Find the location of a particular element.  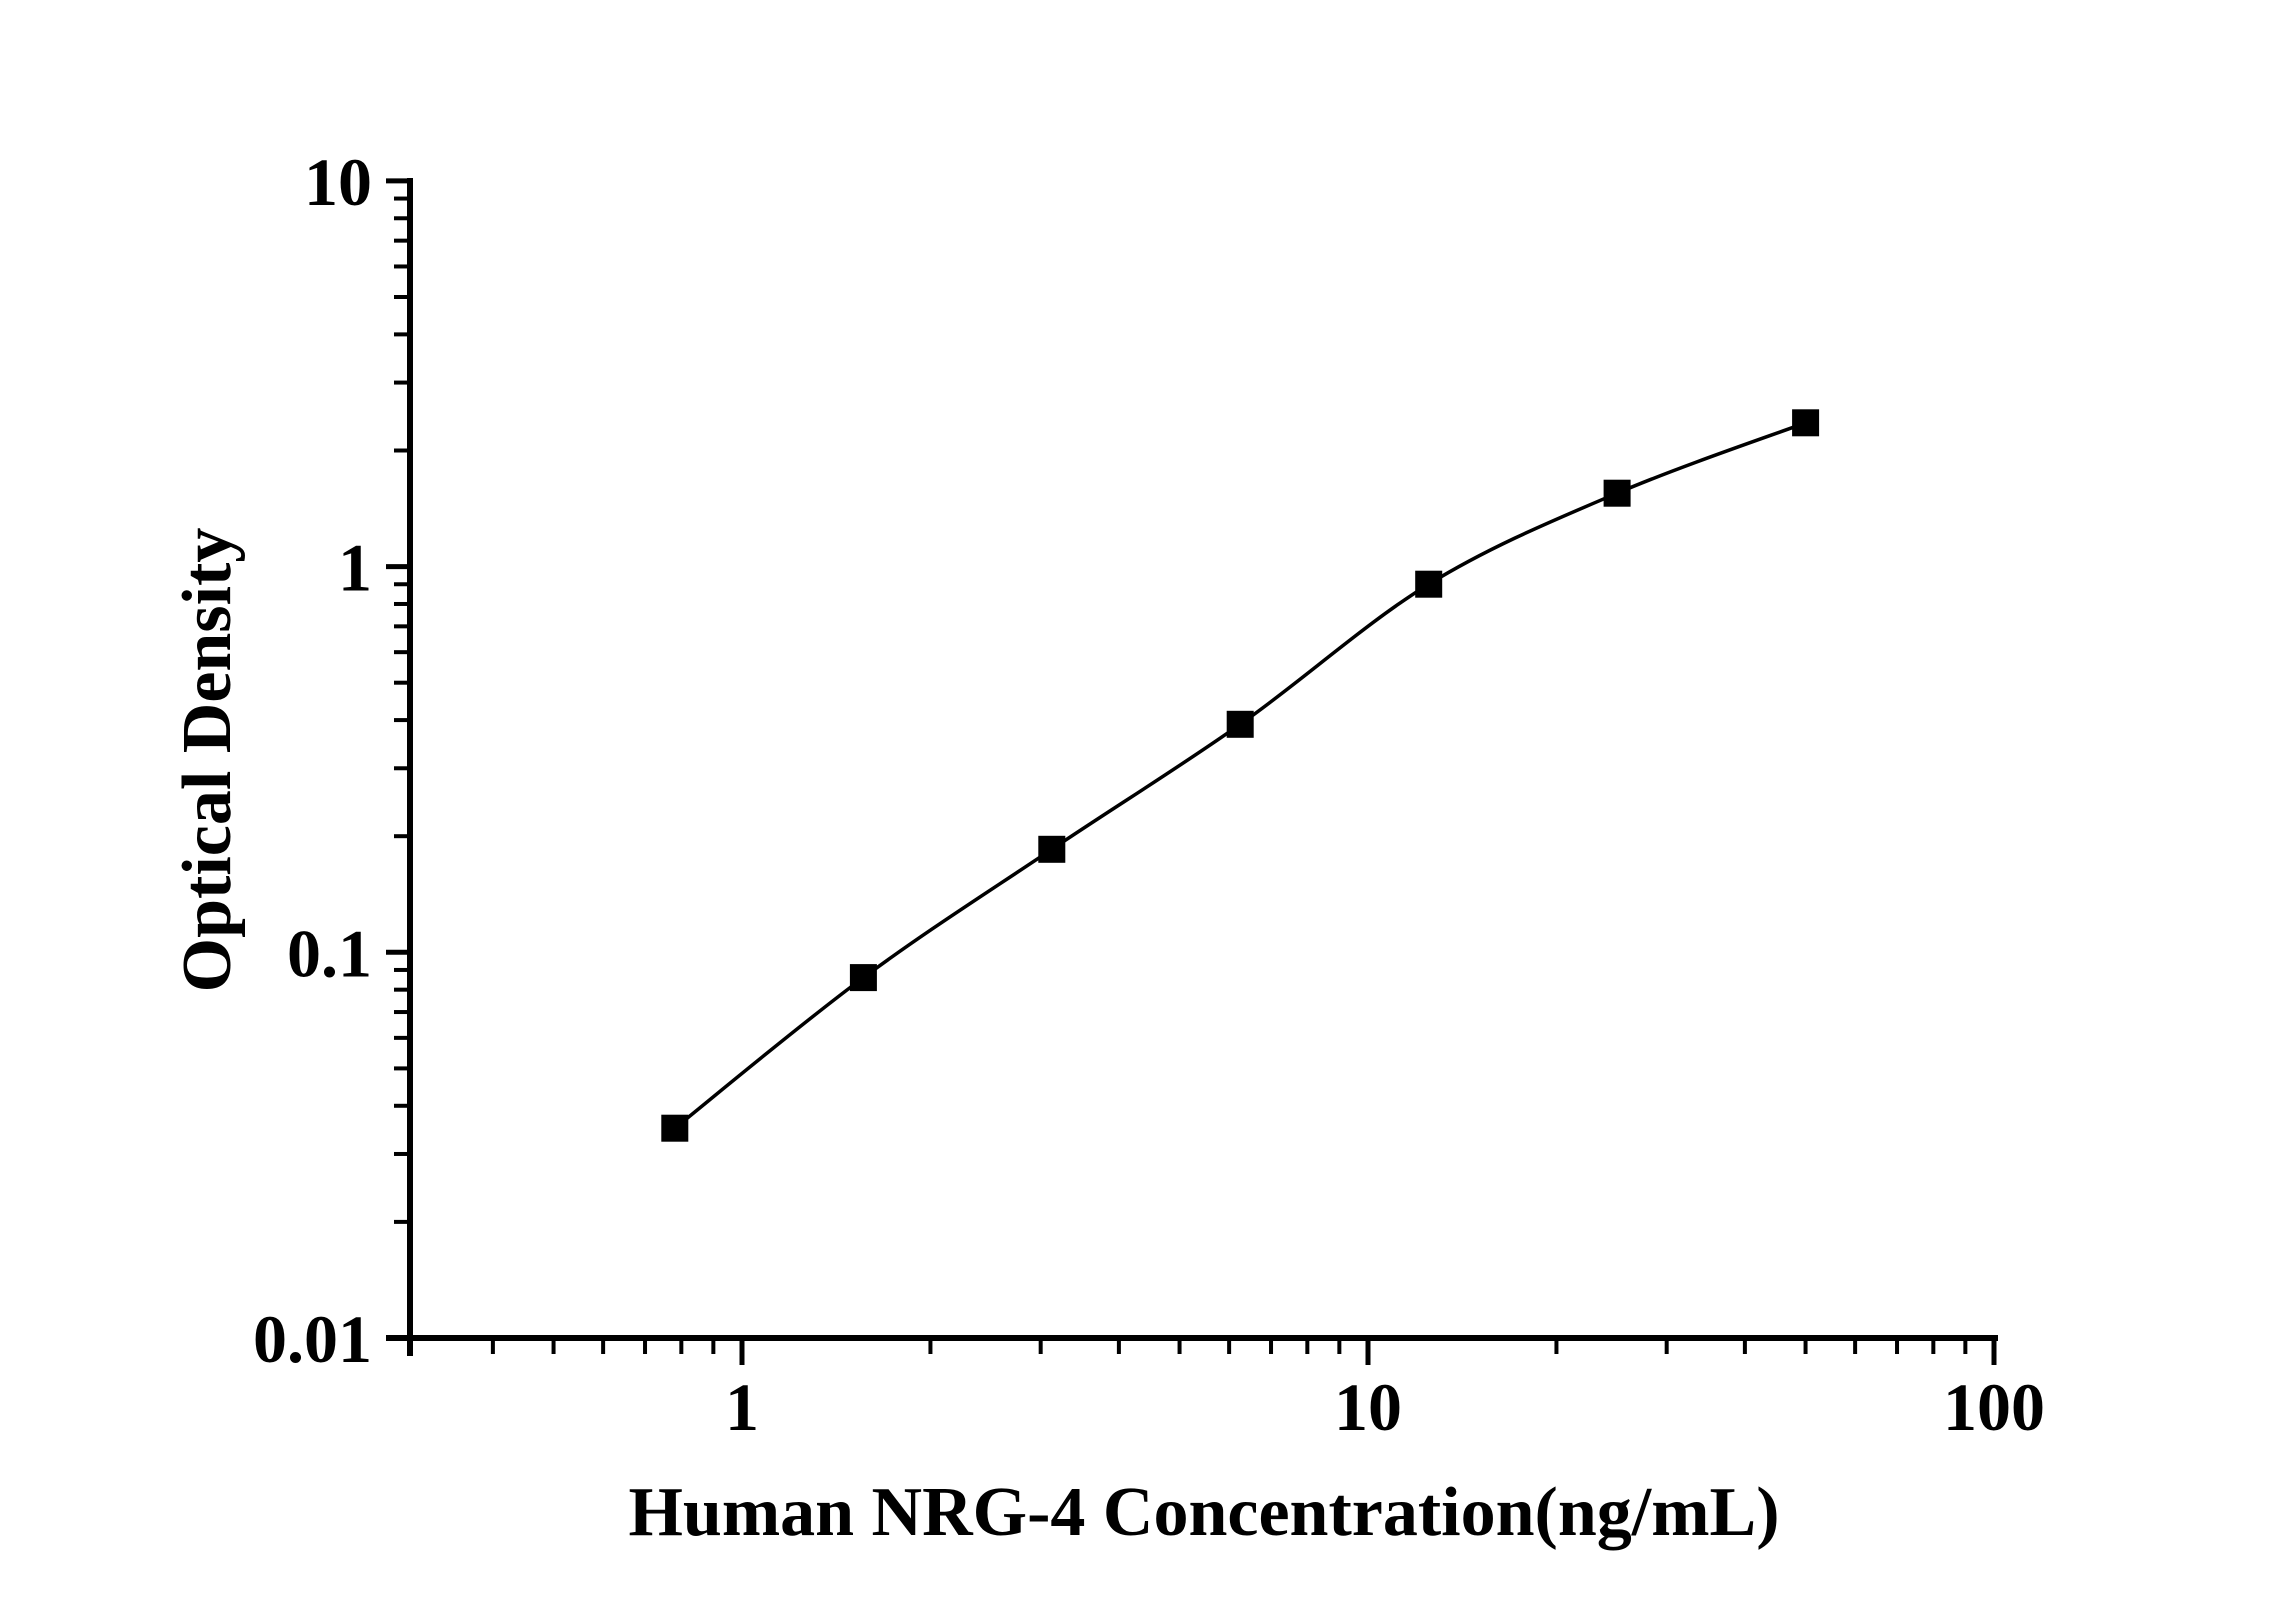

x-axis-title: Human NRG-4 Concentration(ng/mL) is located at coordinates (1204, 1512).